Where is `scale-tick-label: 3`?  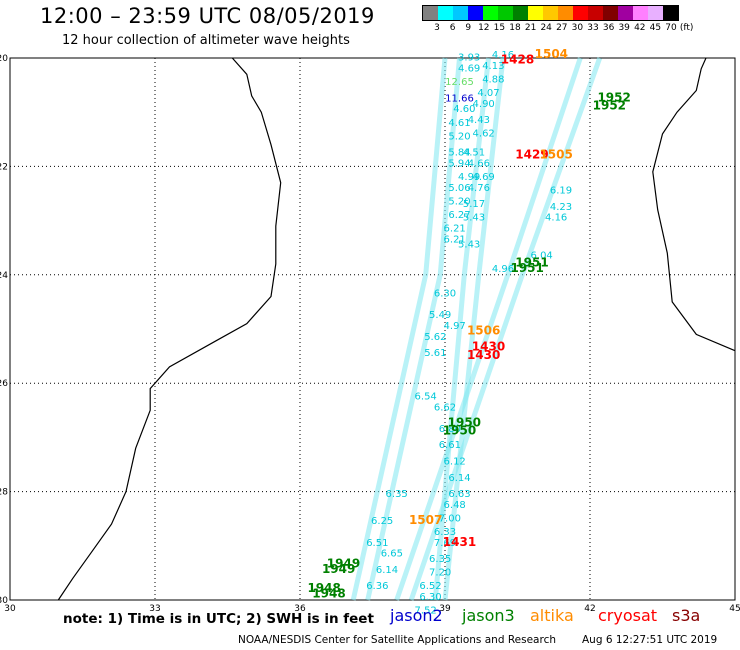
scale-tick-label: 3 is located at coordinates (437, 28).